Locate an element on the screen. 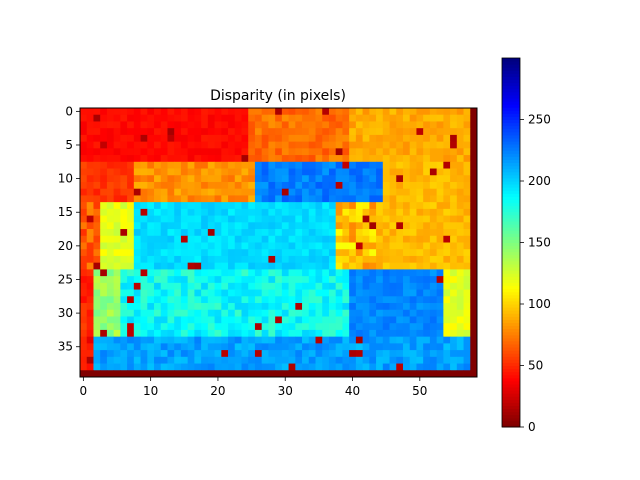 The image size is (640, 480). y-tick-label: 20 is located at coordinates (65, 246).